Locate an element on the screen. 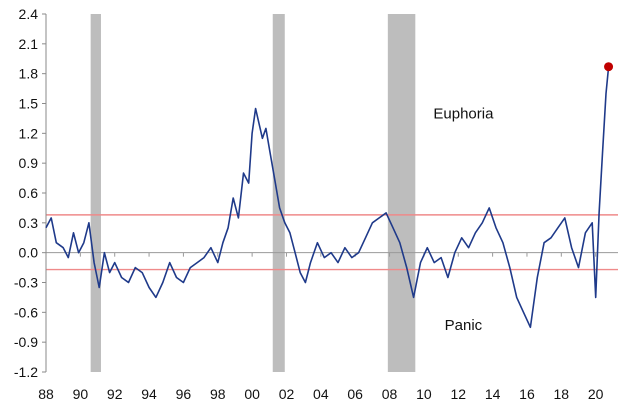 The height and width of the screenshot is (405, 624). x-tick-label-18: 18 is located at coordinates (562, 394).